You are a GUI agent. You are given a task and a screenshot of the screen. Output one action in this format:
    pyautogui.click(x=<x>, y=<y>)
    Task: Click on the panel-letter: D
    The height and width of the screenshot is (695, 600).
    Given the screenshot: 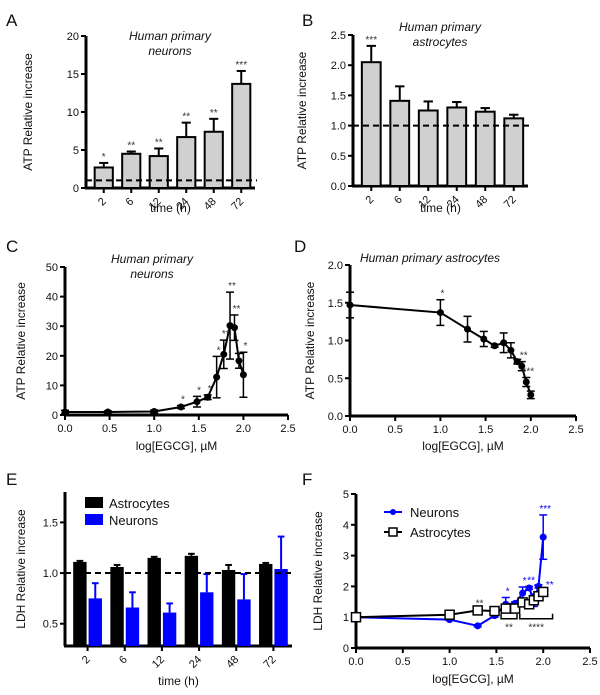 What is the action you would take?
    pyautogui.click(x=300, y=246)
    